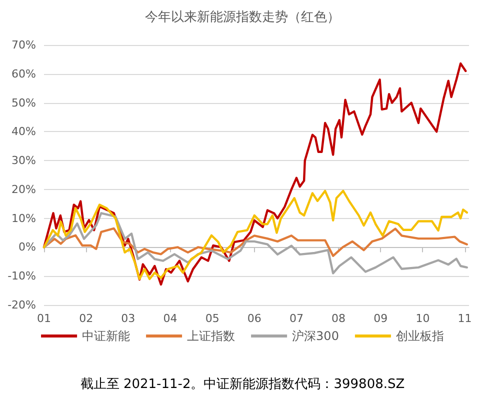 Image resolution: width=485 pixels, height=399 pixels. Describe the element at coordinates (86, 318) in the screenshot. I see `x-tick-label: 02` at that location.